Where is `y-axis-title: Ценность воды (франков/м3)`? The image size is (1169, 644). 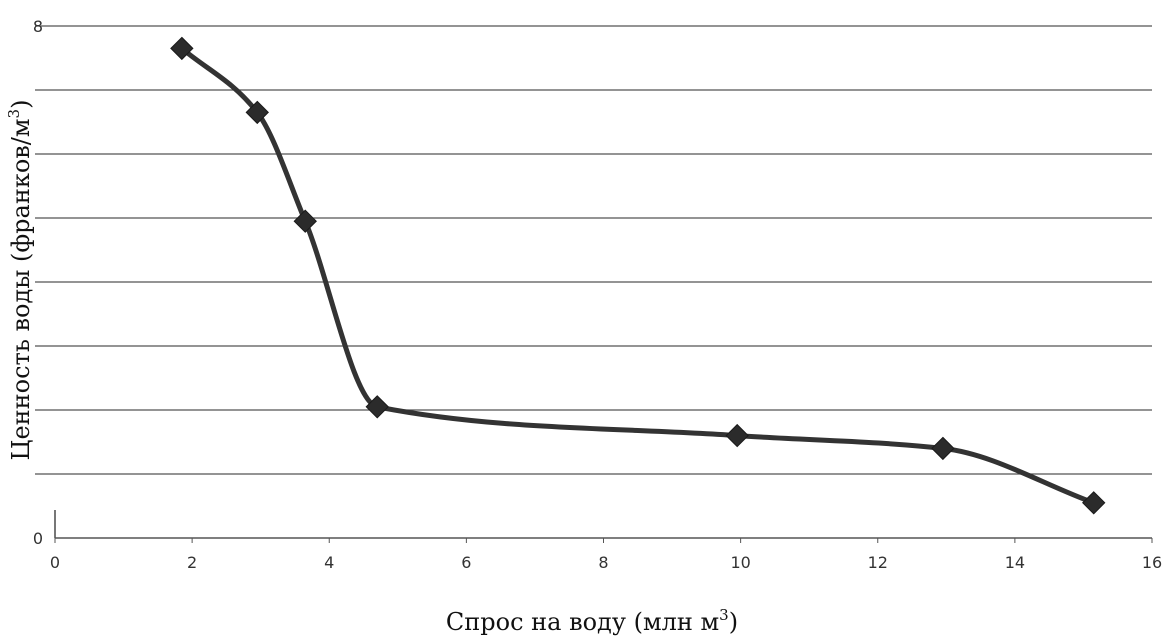
y-axis-title: Ценность воды (франков/м3) is located at coordinates (20, 280).